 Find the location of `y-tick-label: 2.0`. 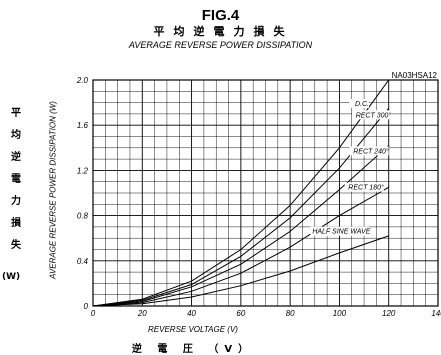

y-tick-label: 2.0 is located at coordinates (82, 80).